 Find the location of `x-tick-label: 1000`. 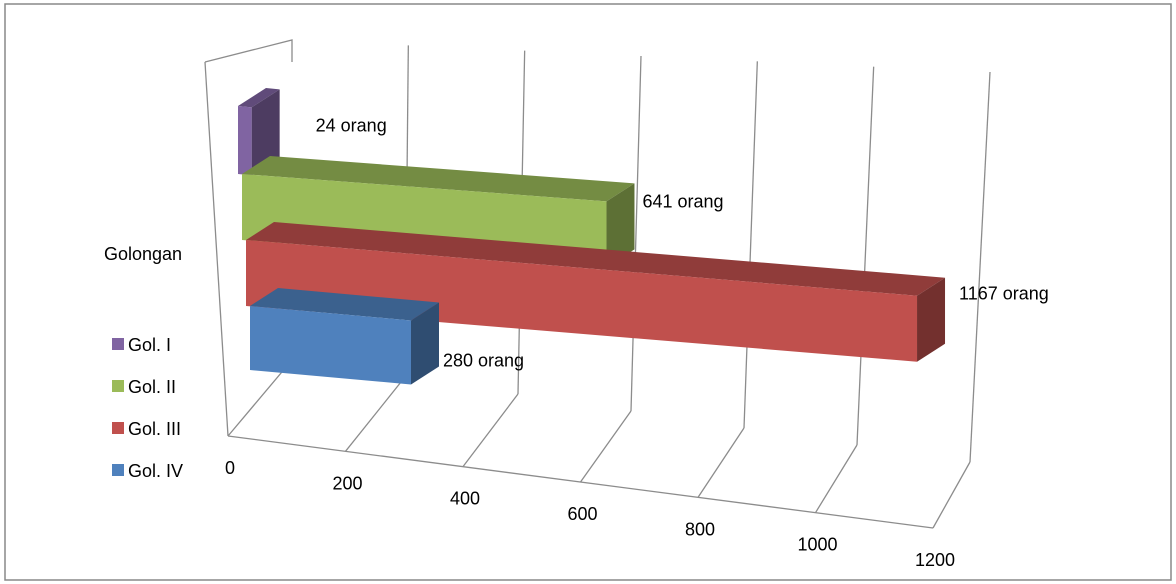

x-tick-label: 1000 is located at coordinates (817, 545).